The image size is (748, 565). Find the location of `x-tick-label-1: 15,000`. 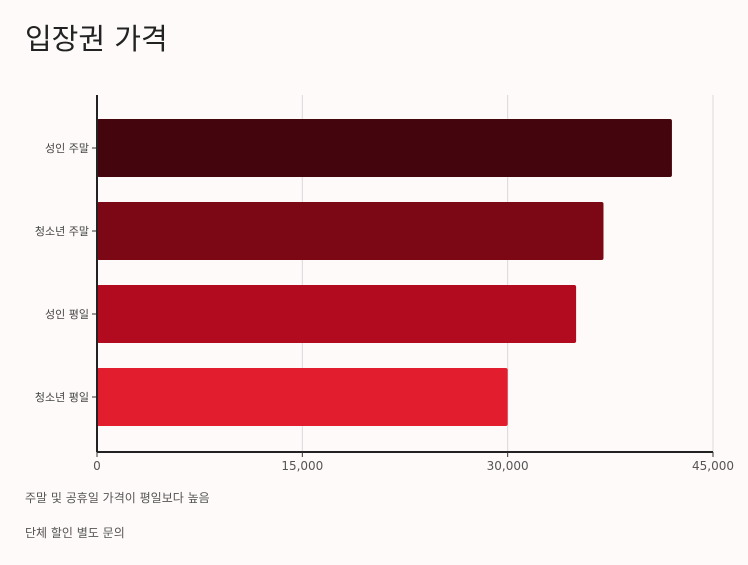

x-tick-label-1: 15,000 is located at coordinates (302, 466).